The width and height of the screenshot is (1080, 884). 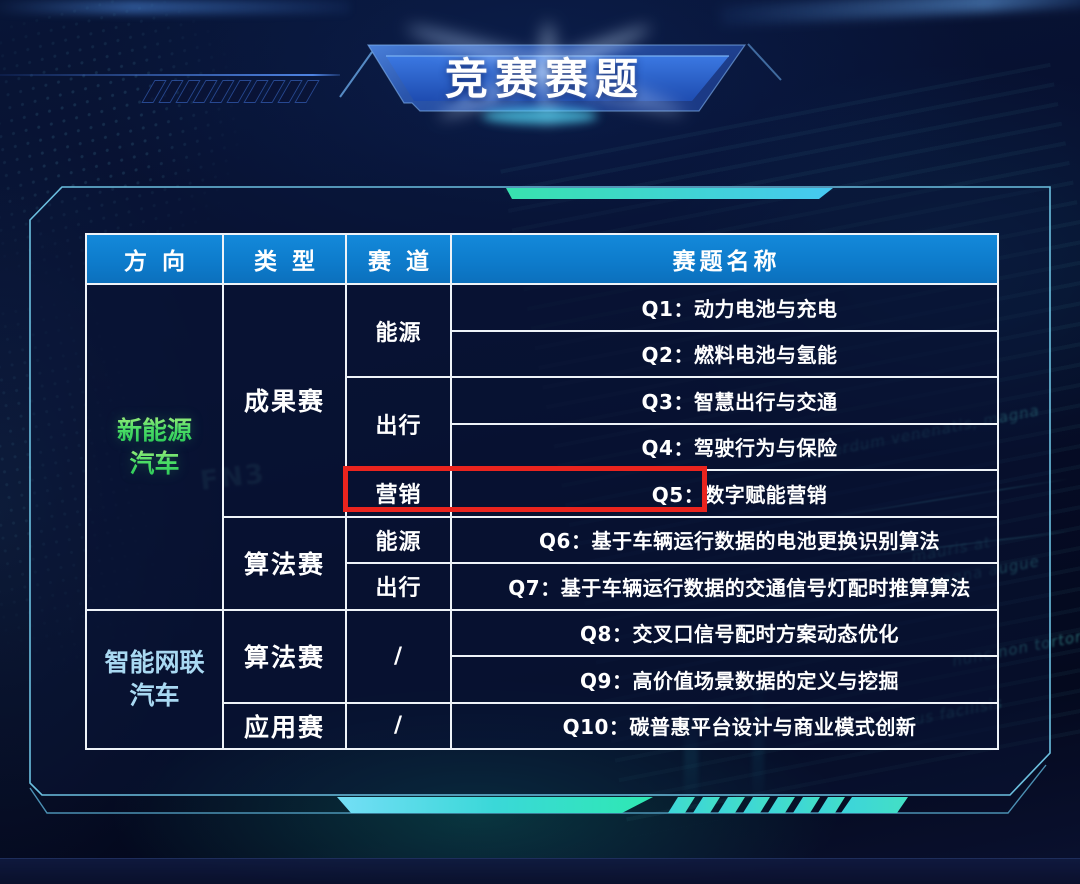 I want to click on cell-direction-new-energy: 新能源 汽车, so click(x=154, y=447).